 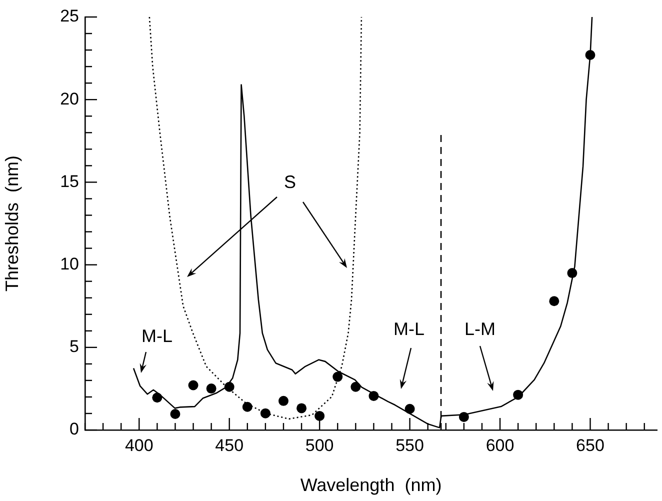 What do you see at coordinates (69, 181) in the screenshot?
I see `y-tick-label: 15` at bounding box center [69, 181].